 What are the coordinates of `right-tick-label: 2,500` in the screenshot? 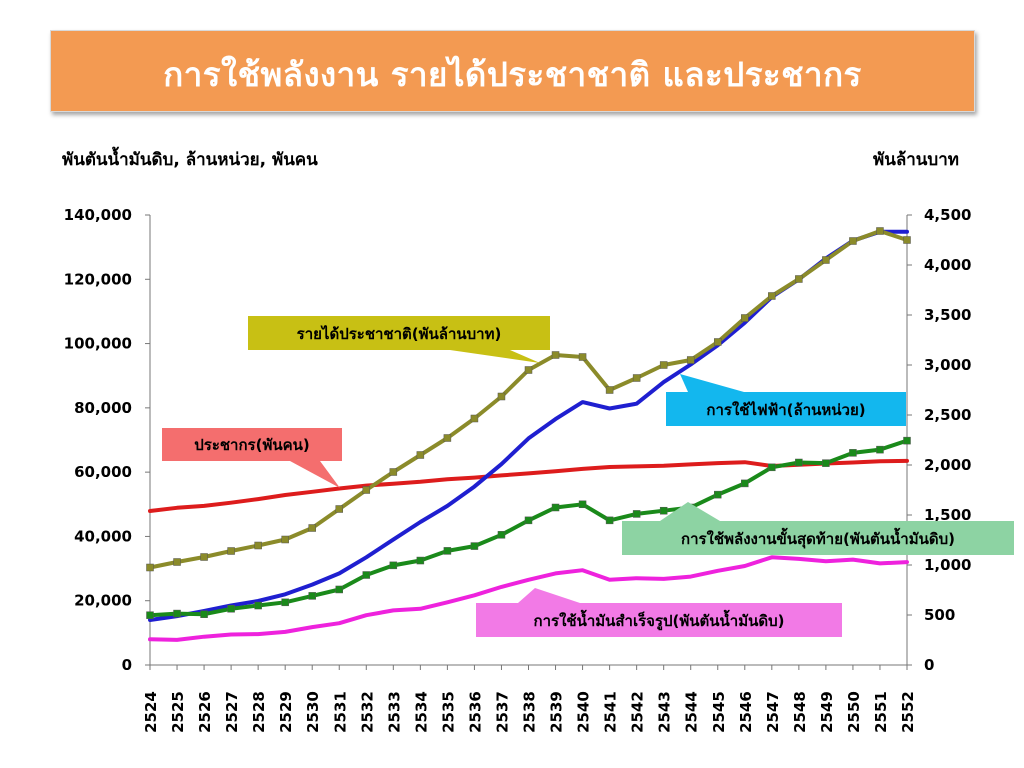 It's located at (947, 415).